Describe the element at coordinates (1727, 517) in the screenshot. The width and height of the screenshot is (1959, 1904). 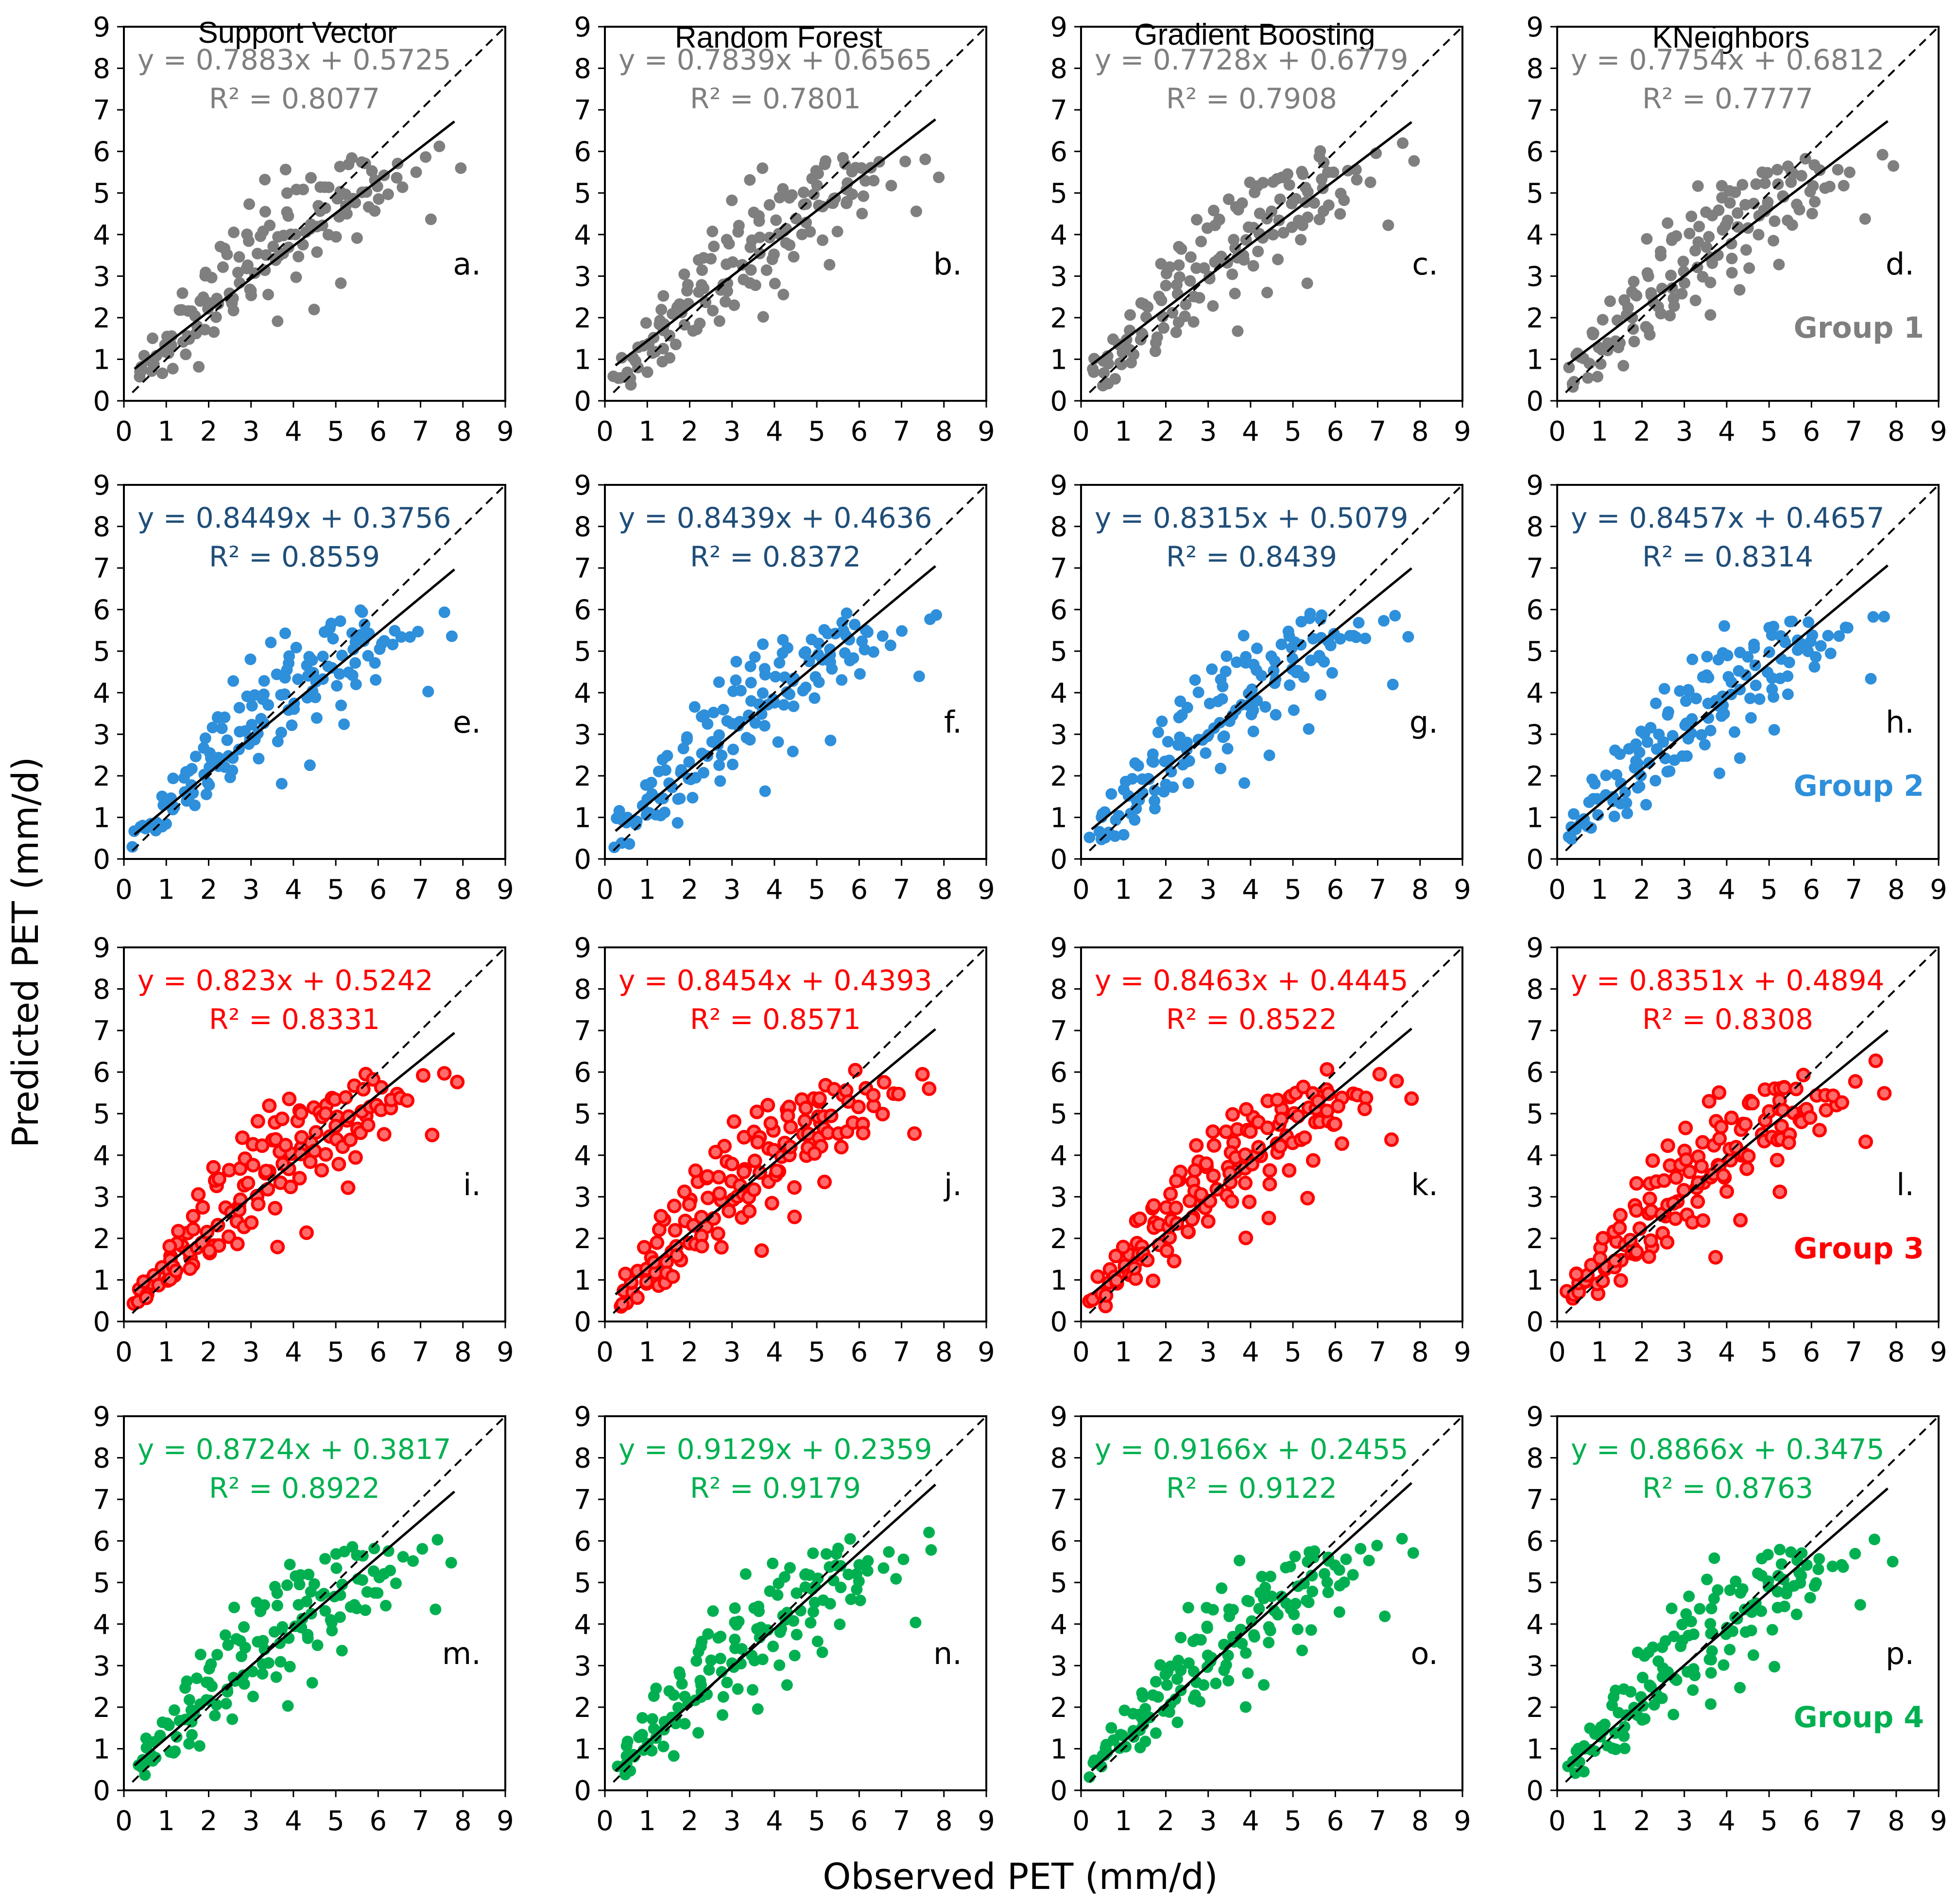
I see `regression-equation: y = 0.8457x + 0.4657` at that location.